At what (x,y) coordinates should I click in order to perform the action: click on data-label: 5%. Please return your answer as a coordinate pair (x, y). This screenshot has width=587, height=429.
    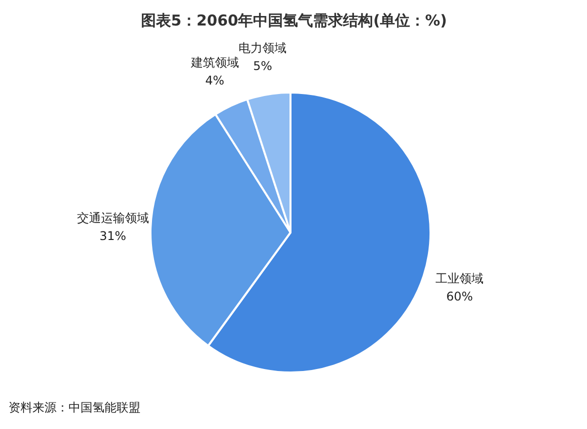
    Looking at the image, I should click on (262, 65).